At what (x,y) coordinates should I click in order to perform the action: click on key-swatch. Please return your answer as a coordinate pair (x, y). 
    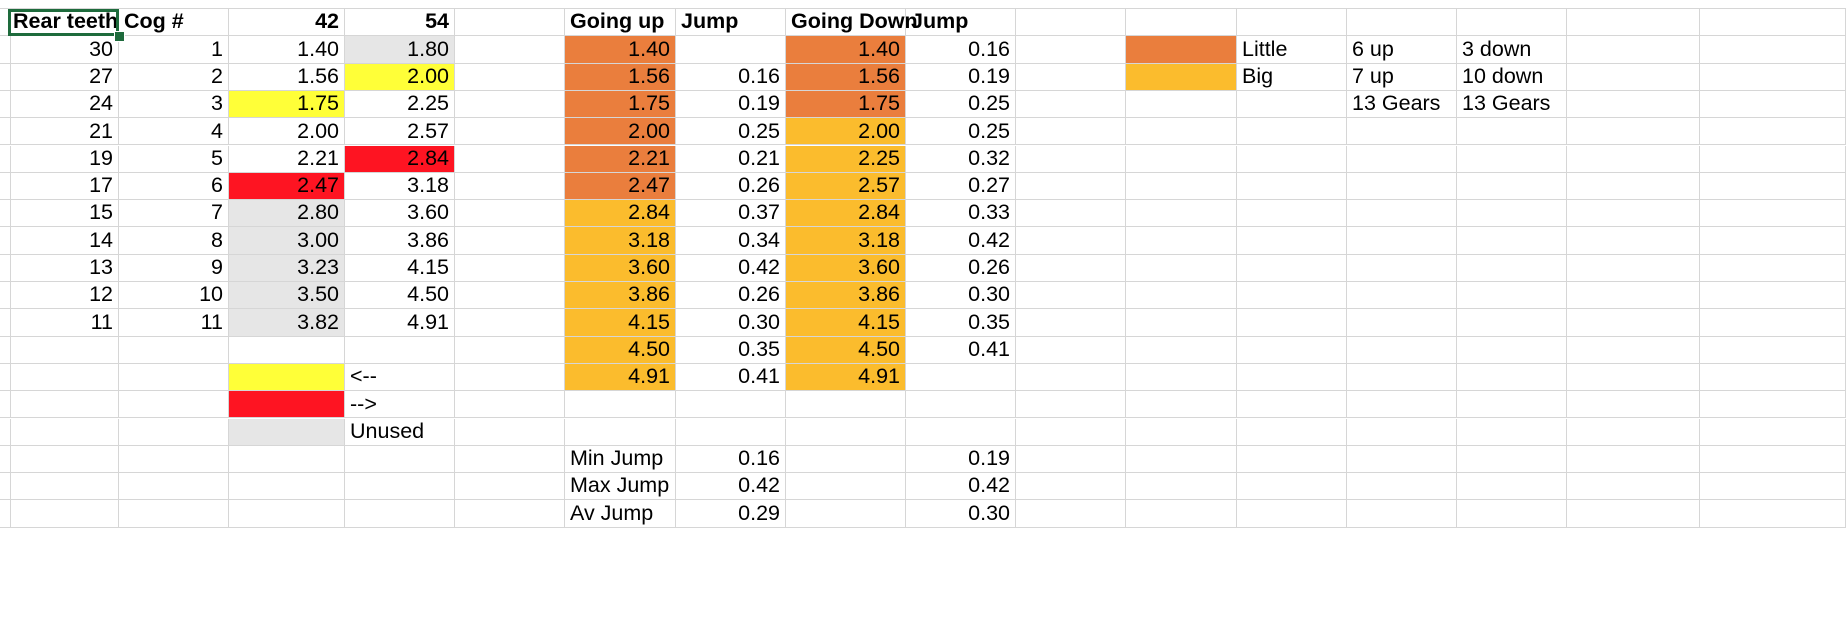
    Looking at the image, I should click on (287, 405).